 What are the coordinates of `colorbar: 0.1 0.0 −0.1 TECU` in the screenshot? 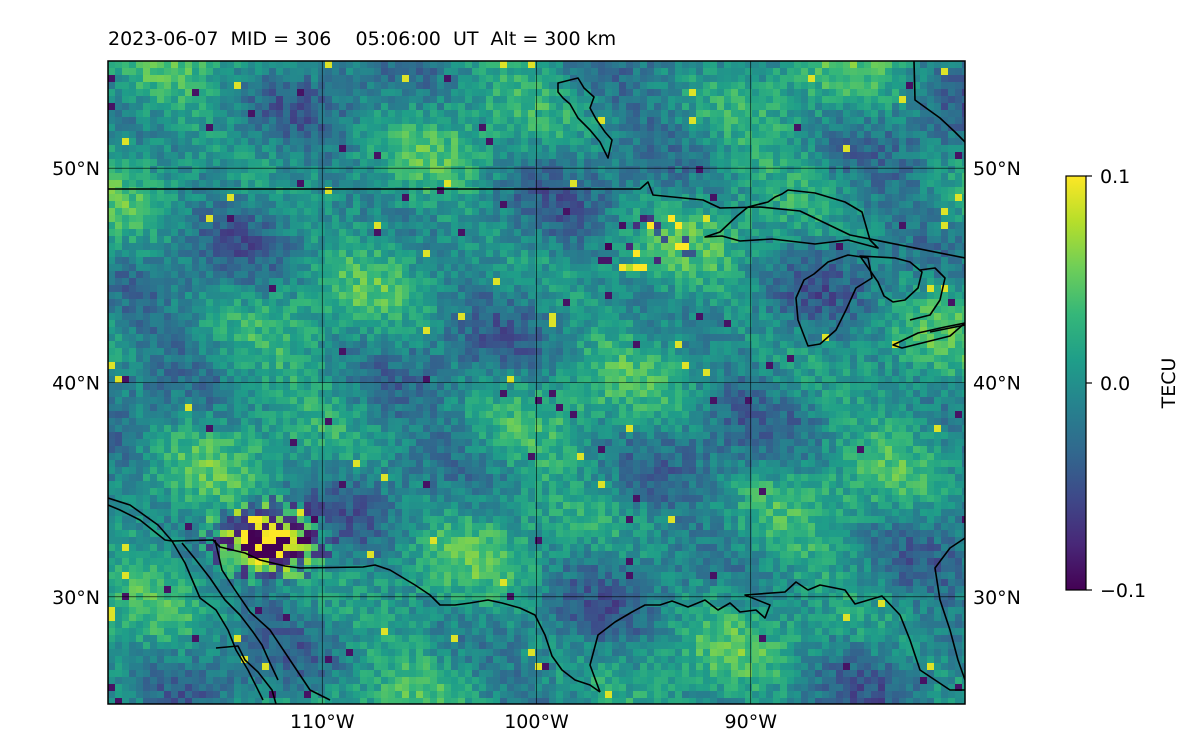 It's located at (1122, 384).